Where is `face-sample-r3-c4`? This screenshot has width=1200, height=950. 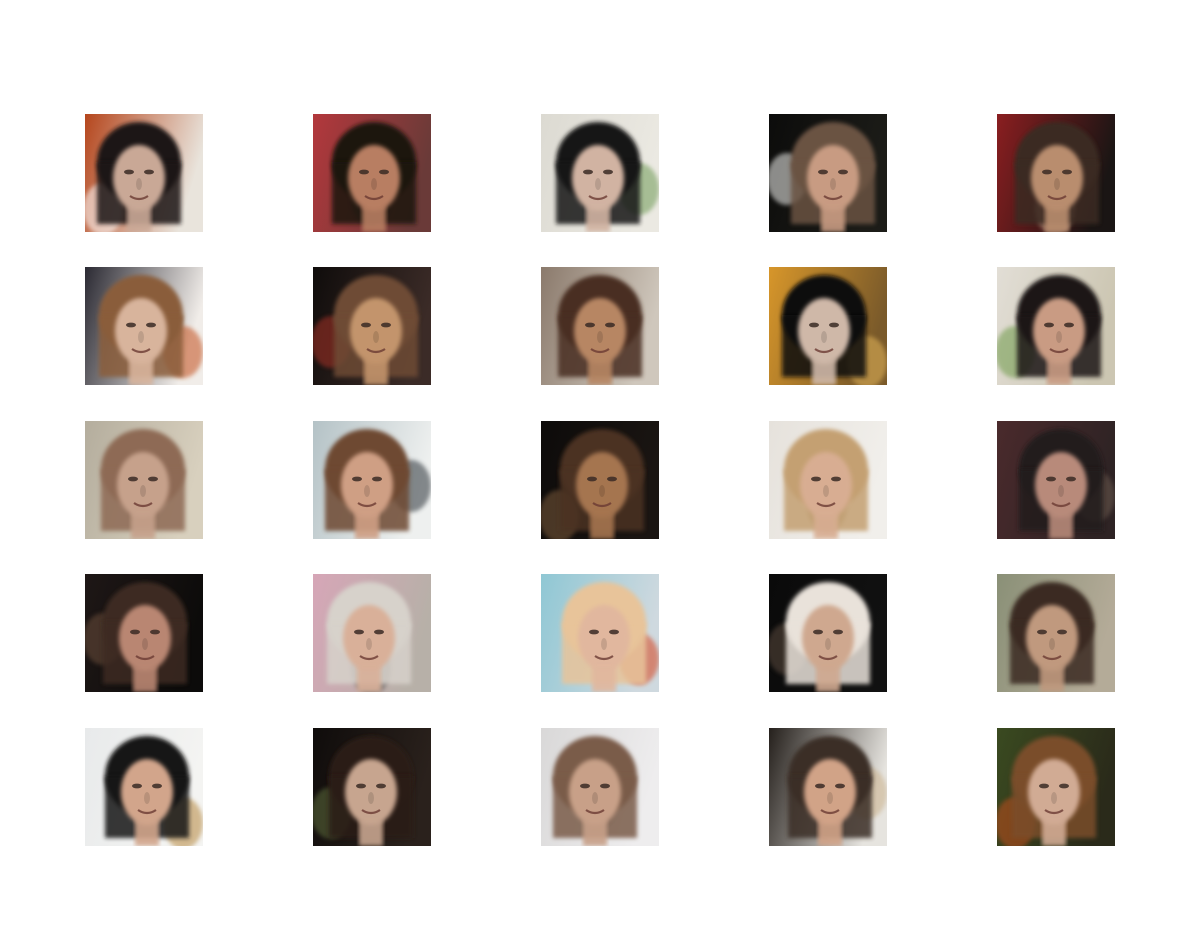
face-sample-r3-c4 is located at coordinates (828, 480).